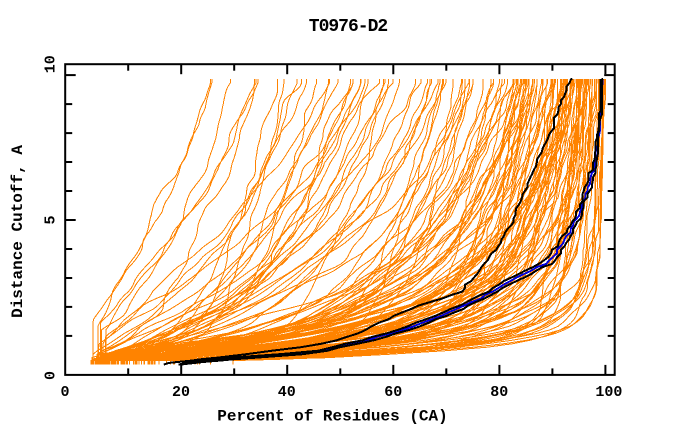 This screenshot has height=445, width=680. What do you see at coordinates (393, 392) in the screenshot?
I see `svg-text: 60` at bounding box center [393, 392].